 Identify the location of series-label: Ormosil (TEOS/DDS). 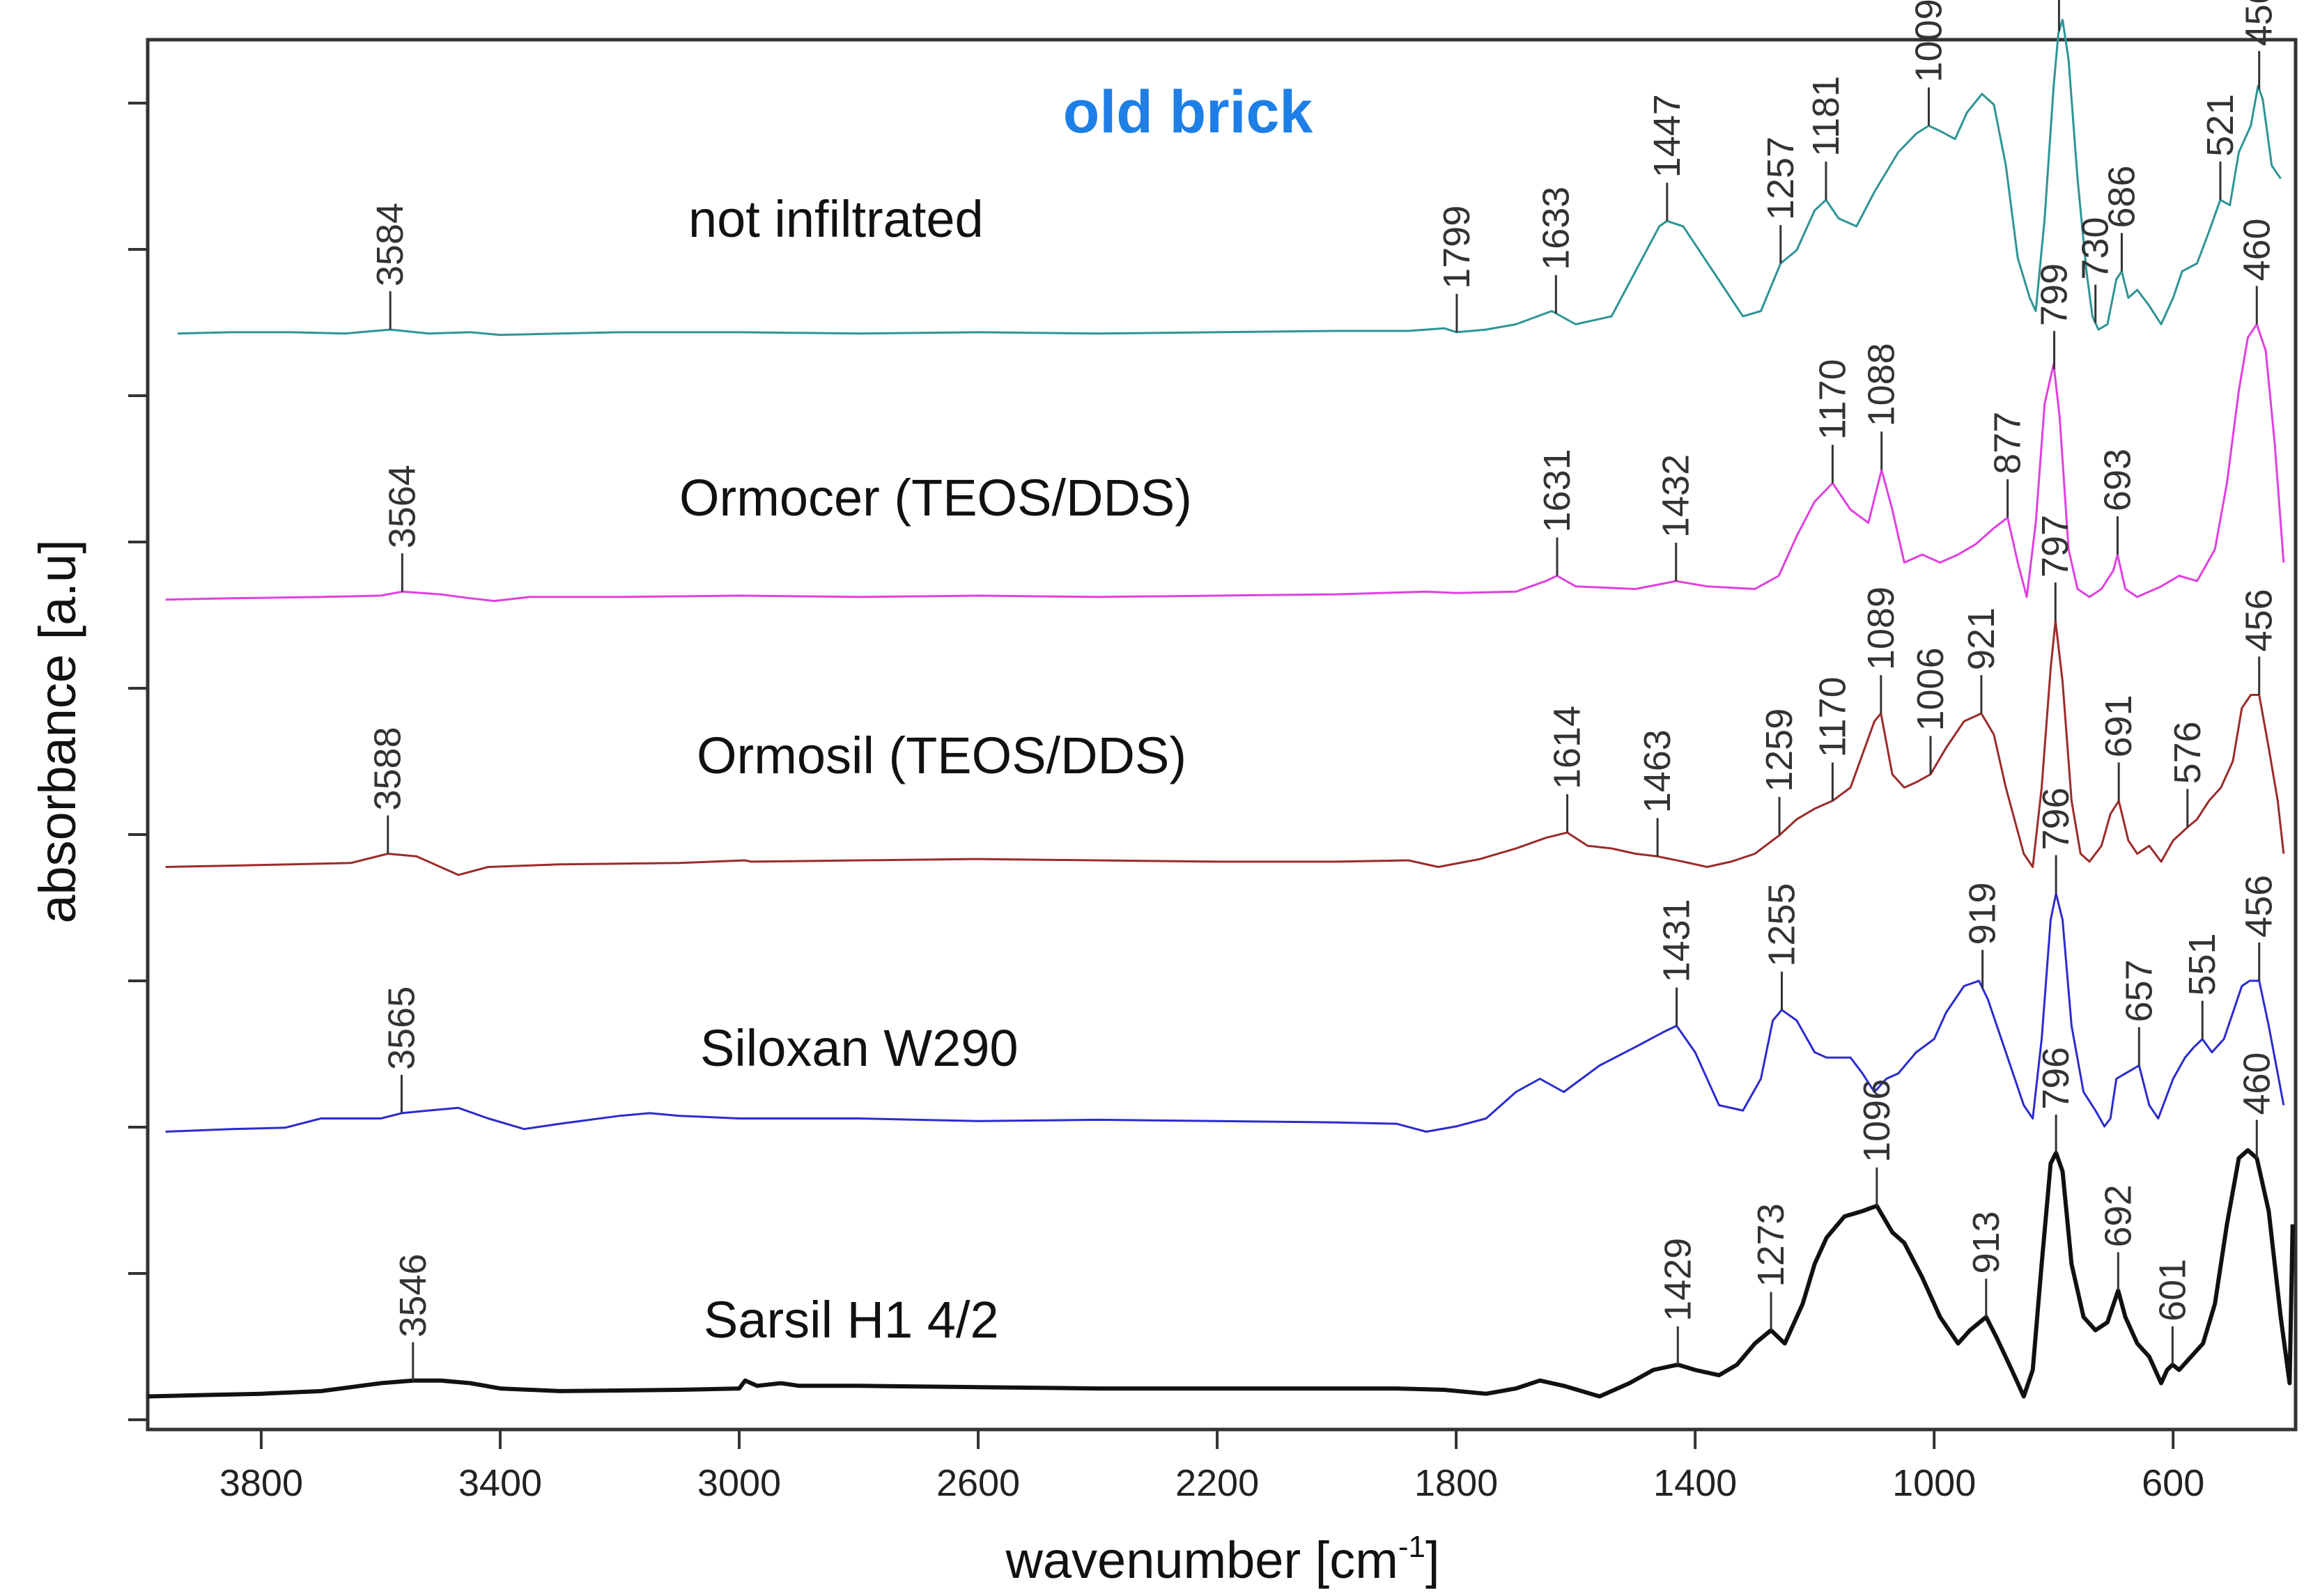
(941, 755).